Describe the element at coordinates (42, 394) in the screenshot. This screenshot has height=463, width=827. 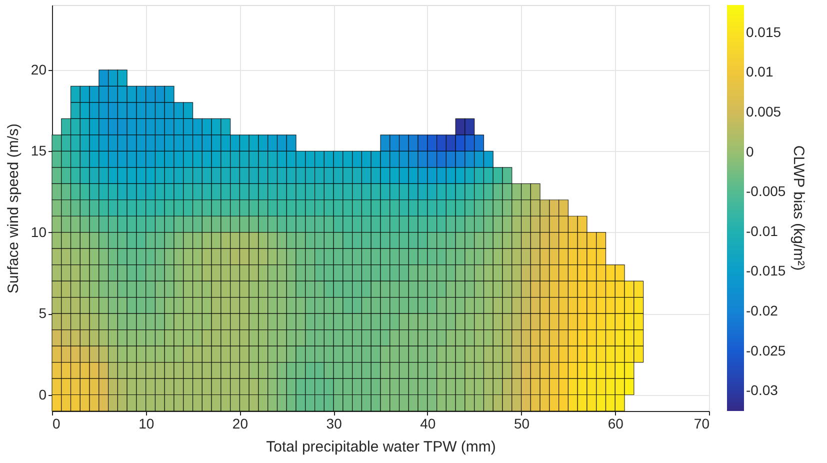
I see `y-tick-label: 0` at that location.